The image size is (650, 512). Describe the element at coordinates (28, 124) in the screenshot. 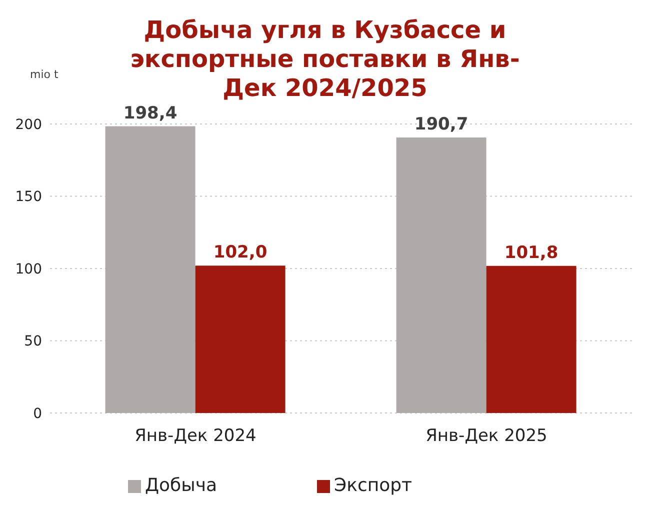

I see `y-tick-label: 200` at that location.